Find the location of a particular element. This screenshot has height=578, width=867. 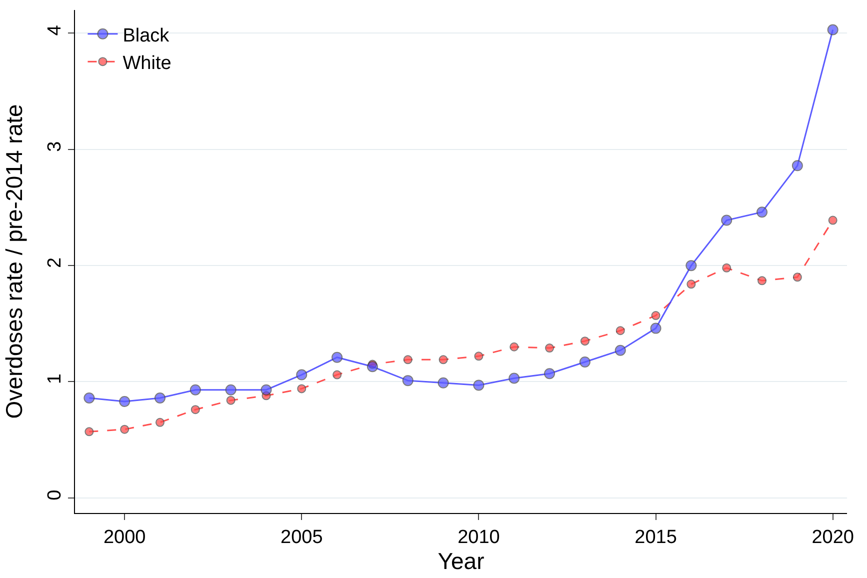

y-tick-label: 3 is located at coordinates (55, 146).